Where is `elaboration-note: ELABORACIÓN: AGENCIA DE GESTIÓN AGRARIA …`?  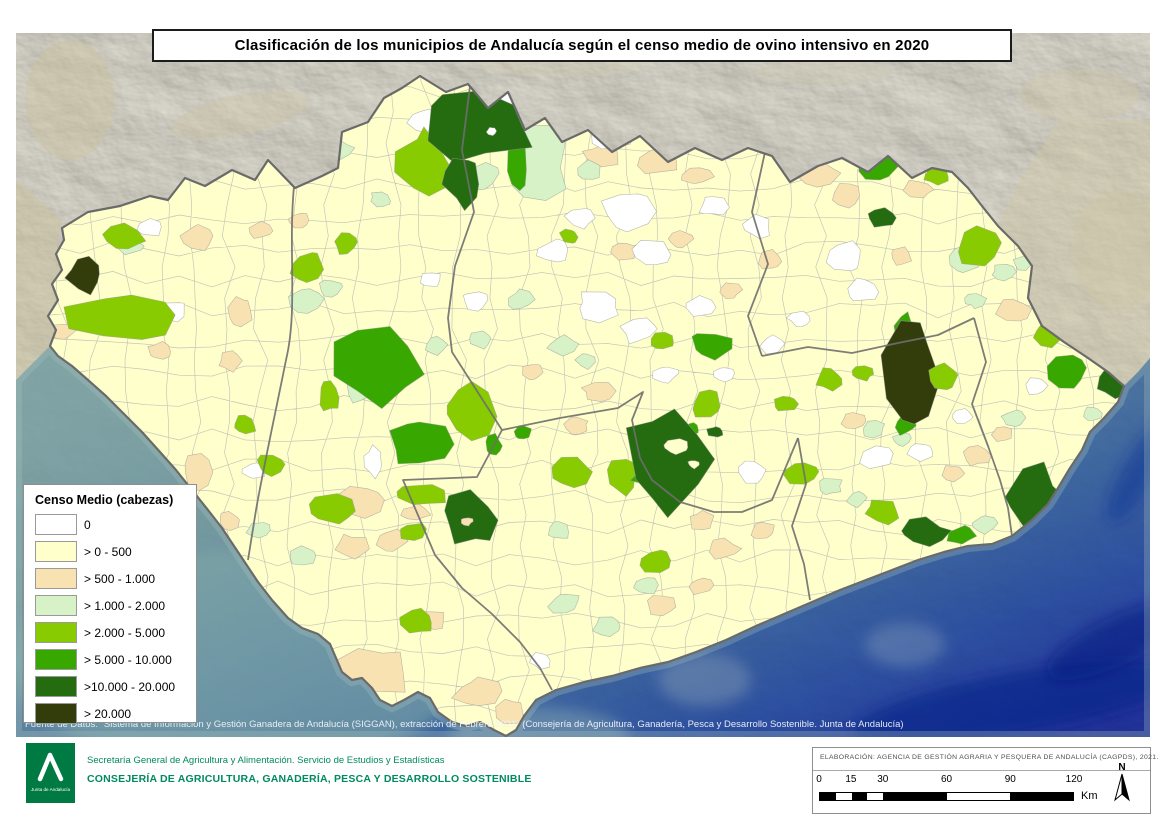 elaboration-note: ELABORACIÓN: AGENCIA DE GESTIÓN AGRARIA … is located at coordinates (989, 757).